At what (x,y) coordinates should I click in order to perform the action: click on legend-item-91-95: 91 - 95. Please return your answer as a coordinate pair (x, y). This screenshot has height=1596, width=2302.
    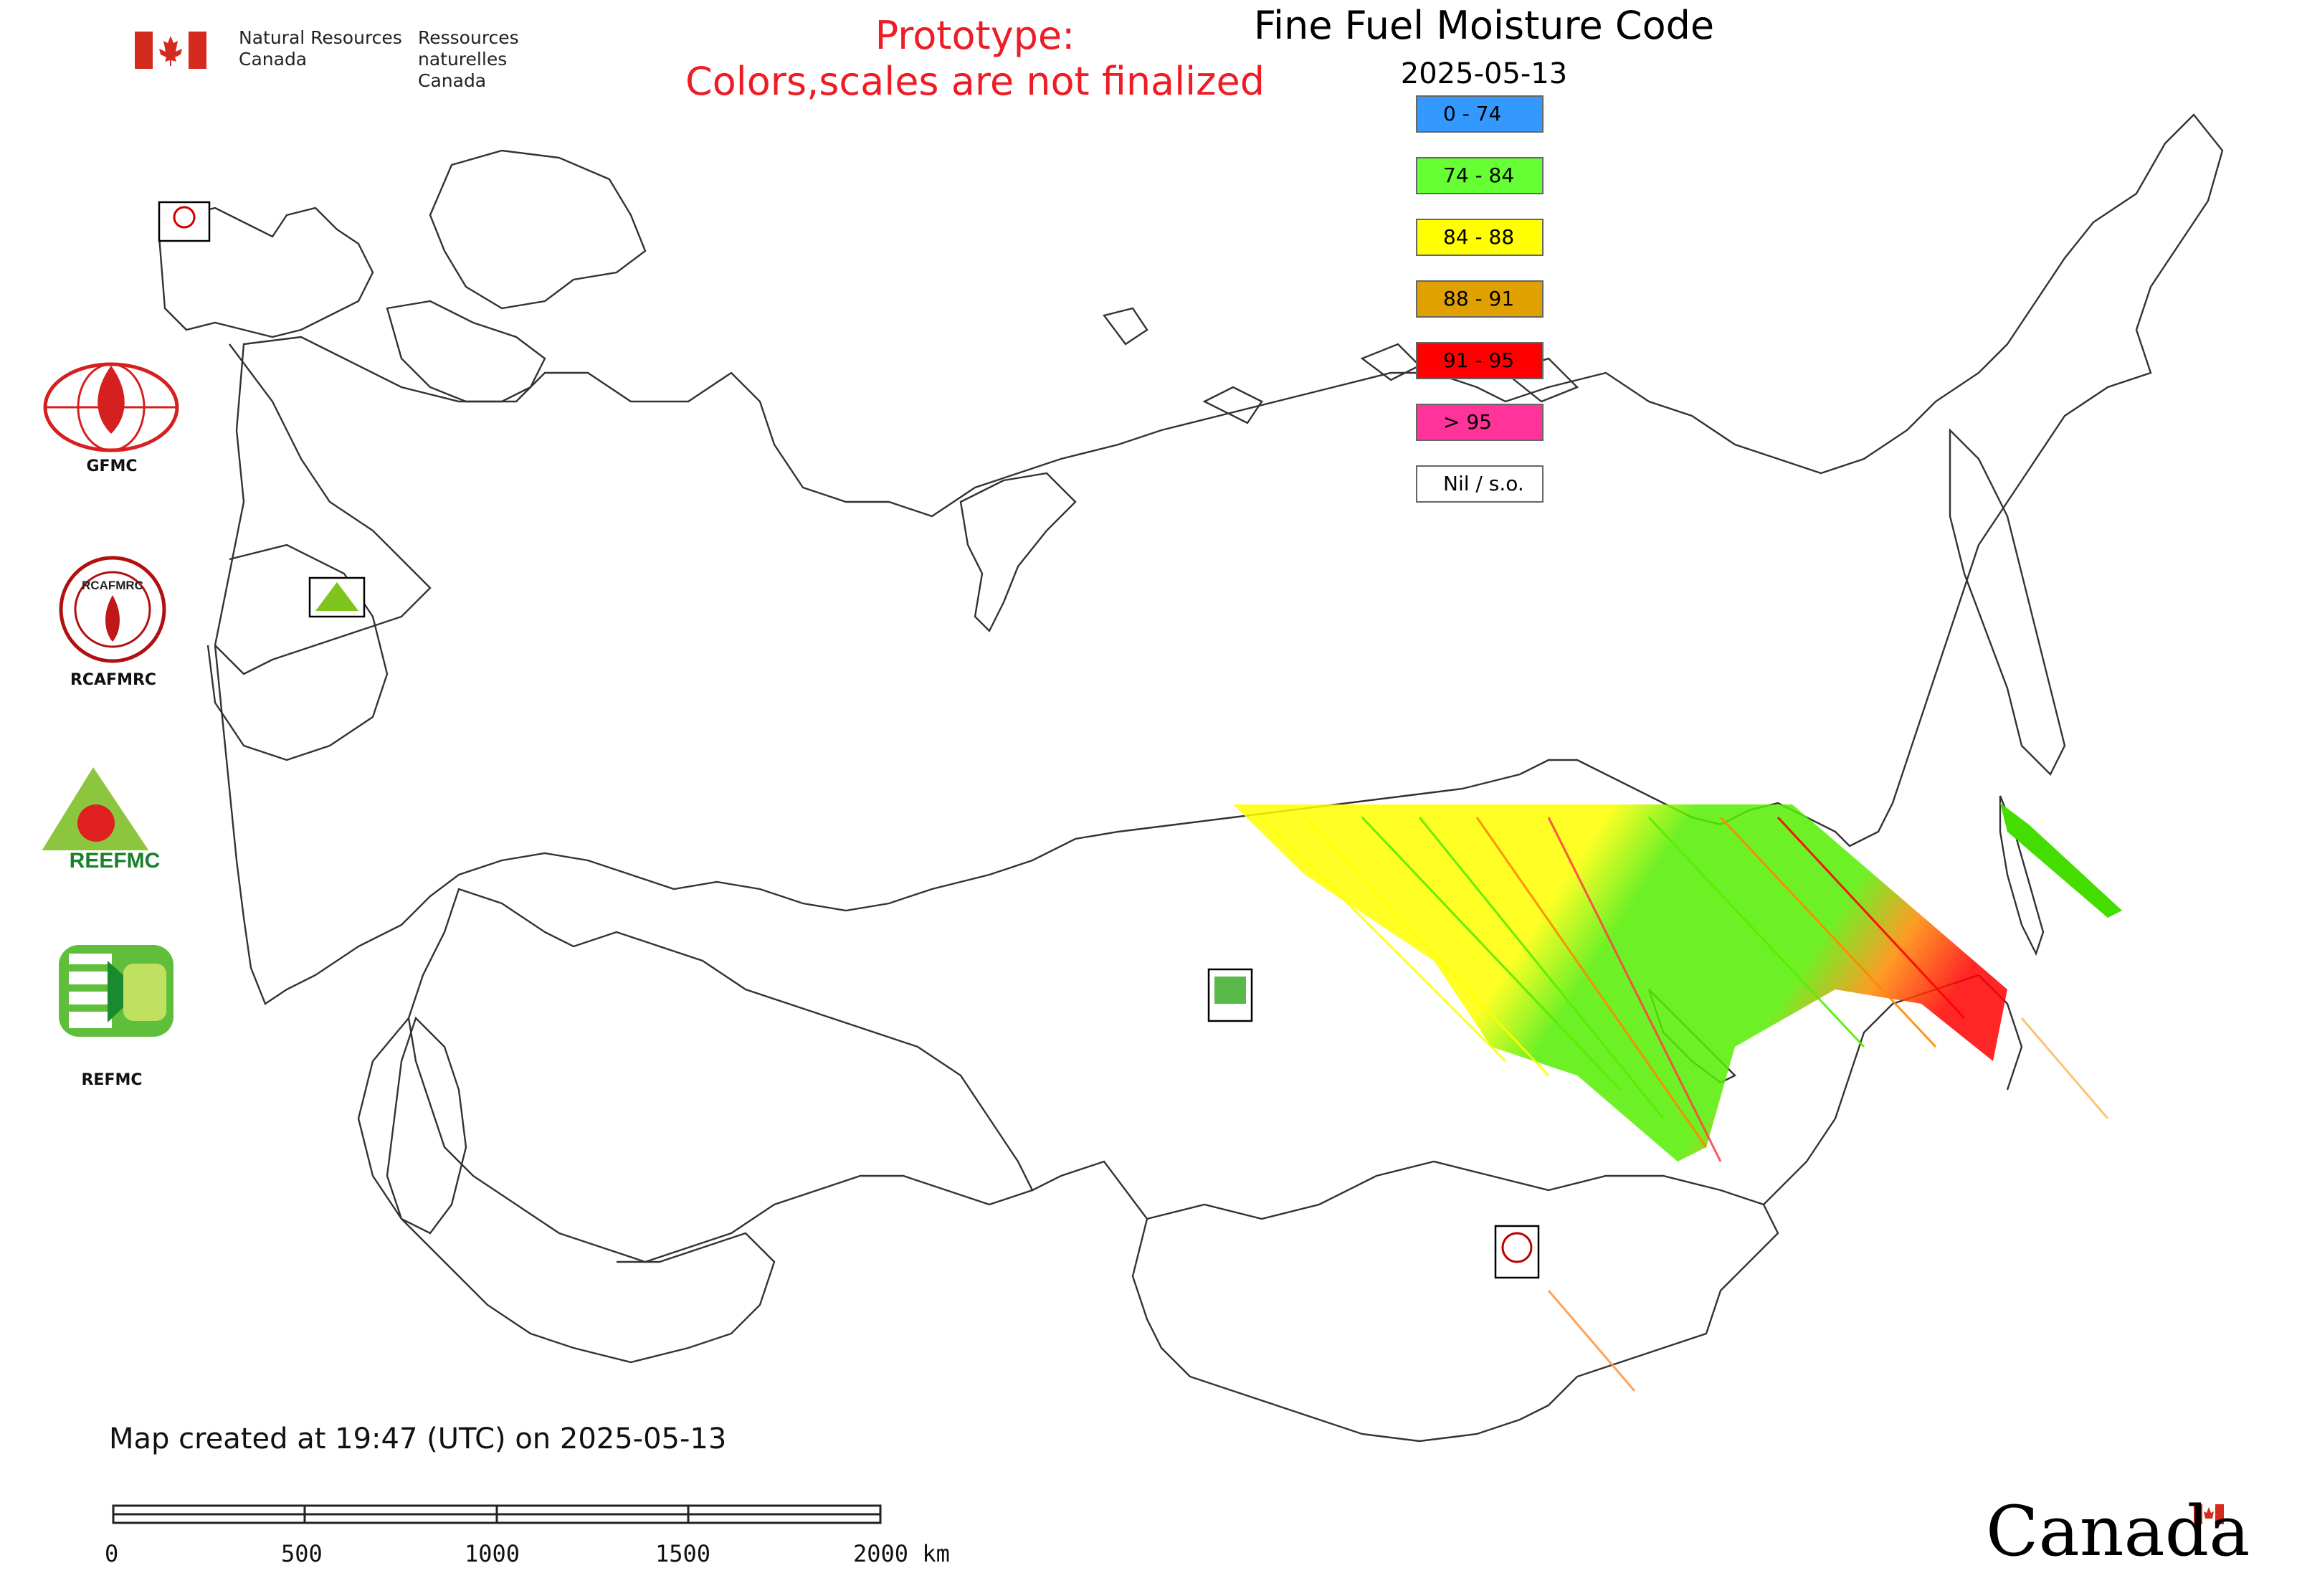
    Looking at the image, I should click on (1480, 360).